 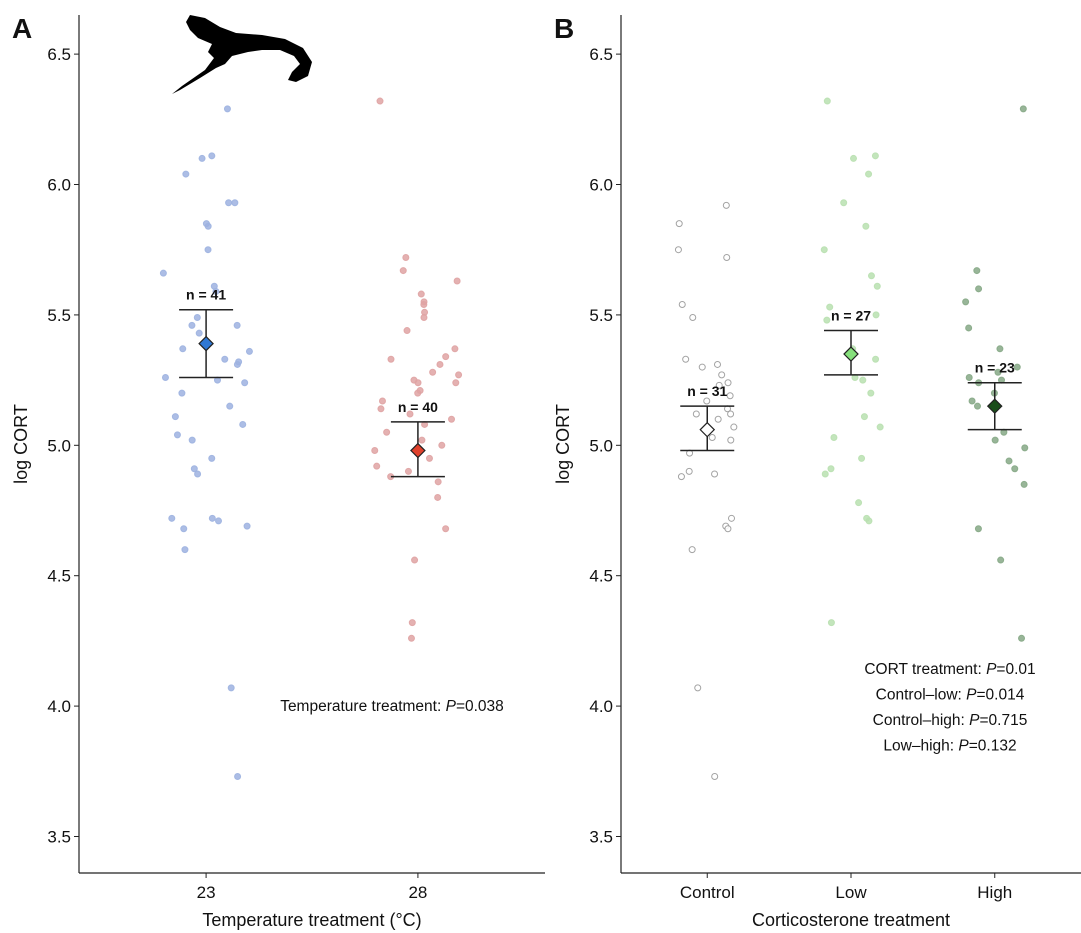 What do you see at coordinates (564, 28) in the screenshot?
I see `panel-label: B` at bounding box center [564, 28].